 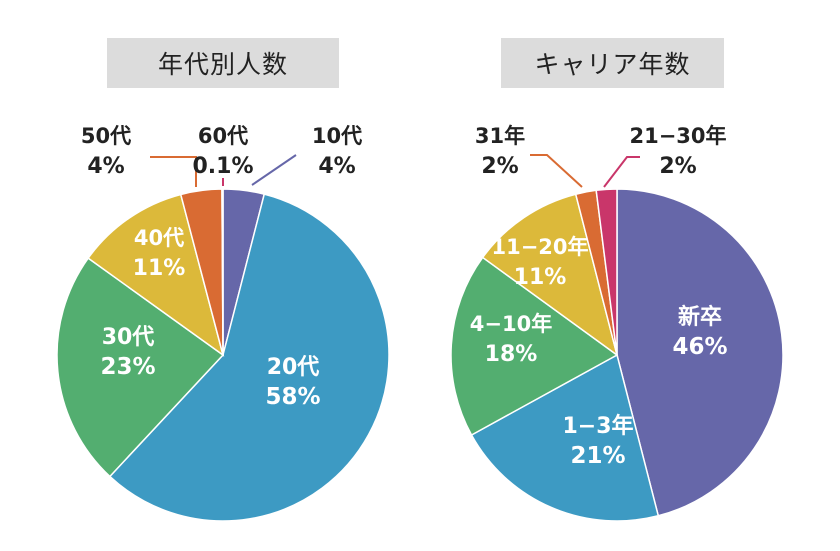 I want to click on slice-label-0-3: 40代, so click(x=159, y=238).